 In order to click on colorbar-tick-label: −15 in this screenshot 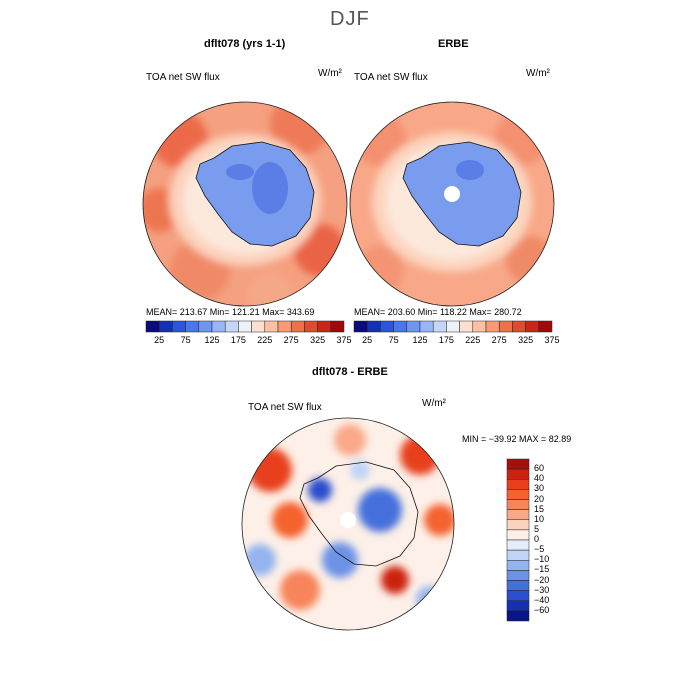, I will do `click(542, 569)`.